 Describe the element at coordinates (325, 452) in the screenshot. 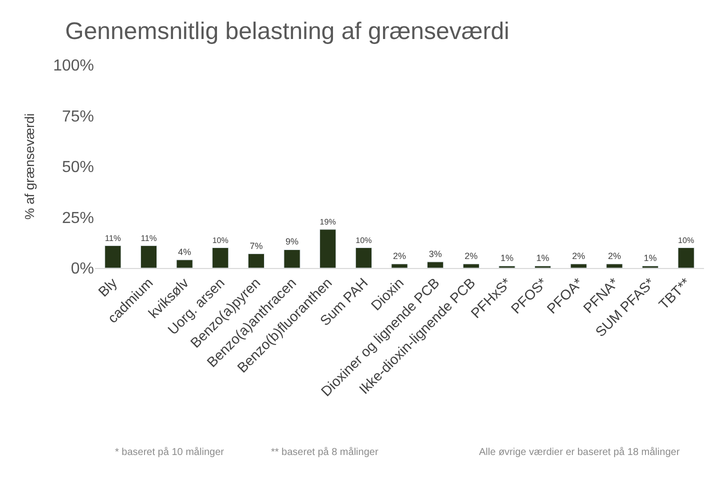

I see `text: ** baseret på 8 målinger` at that location.